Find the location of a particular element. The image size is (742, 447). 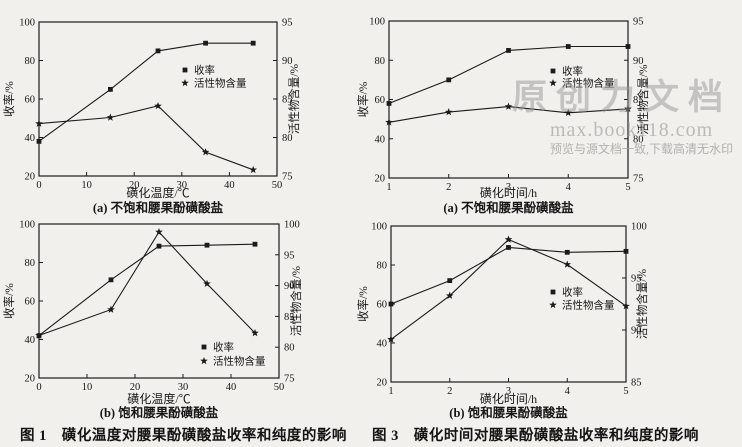

subplot-caption: (a) 不饱和腰果酚磺酸盐 is located at coordinates (508, 207).